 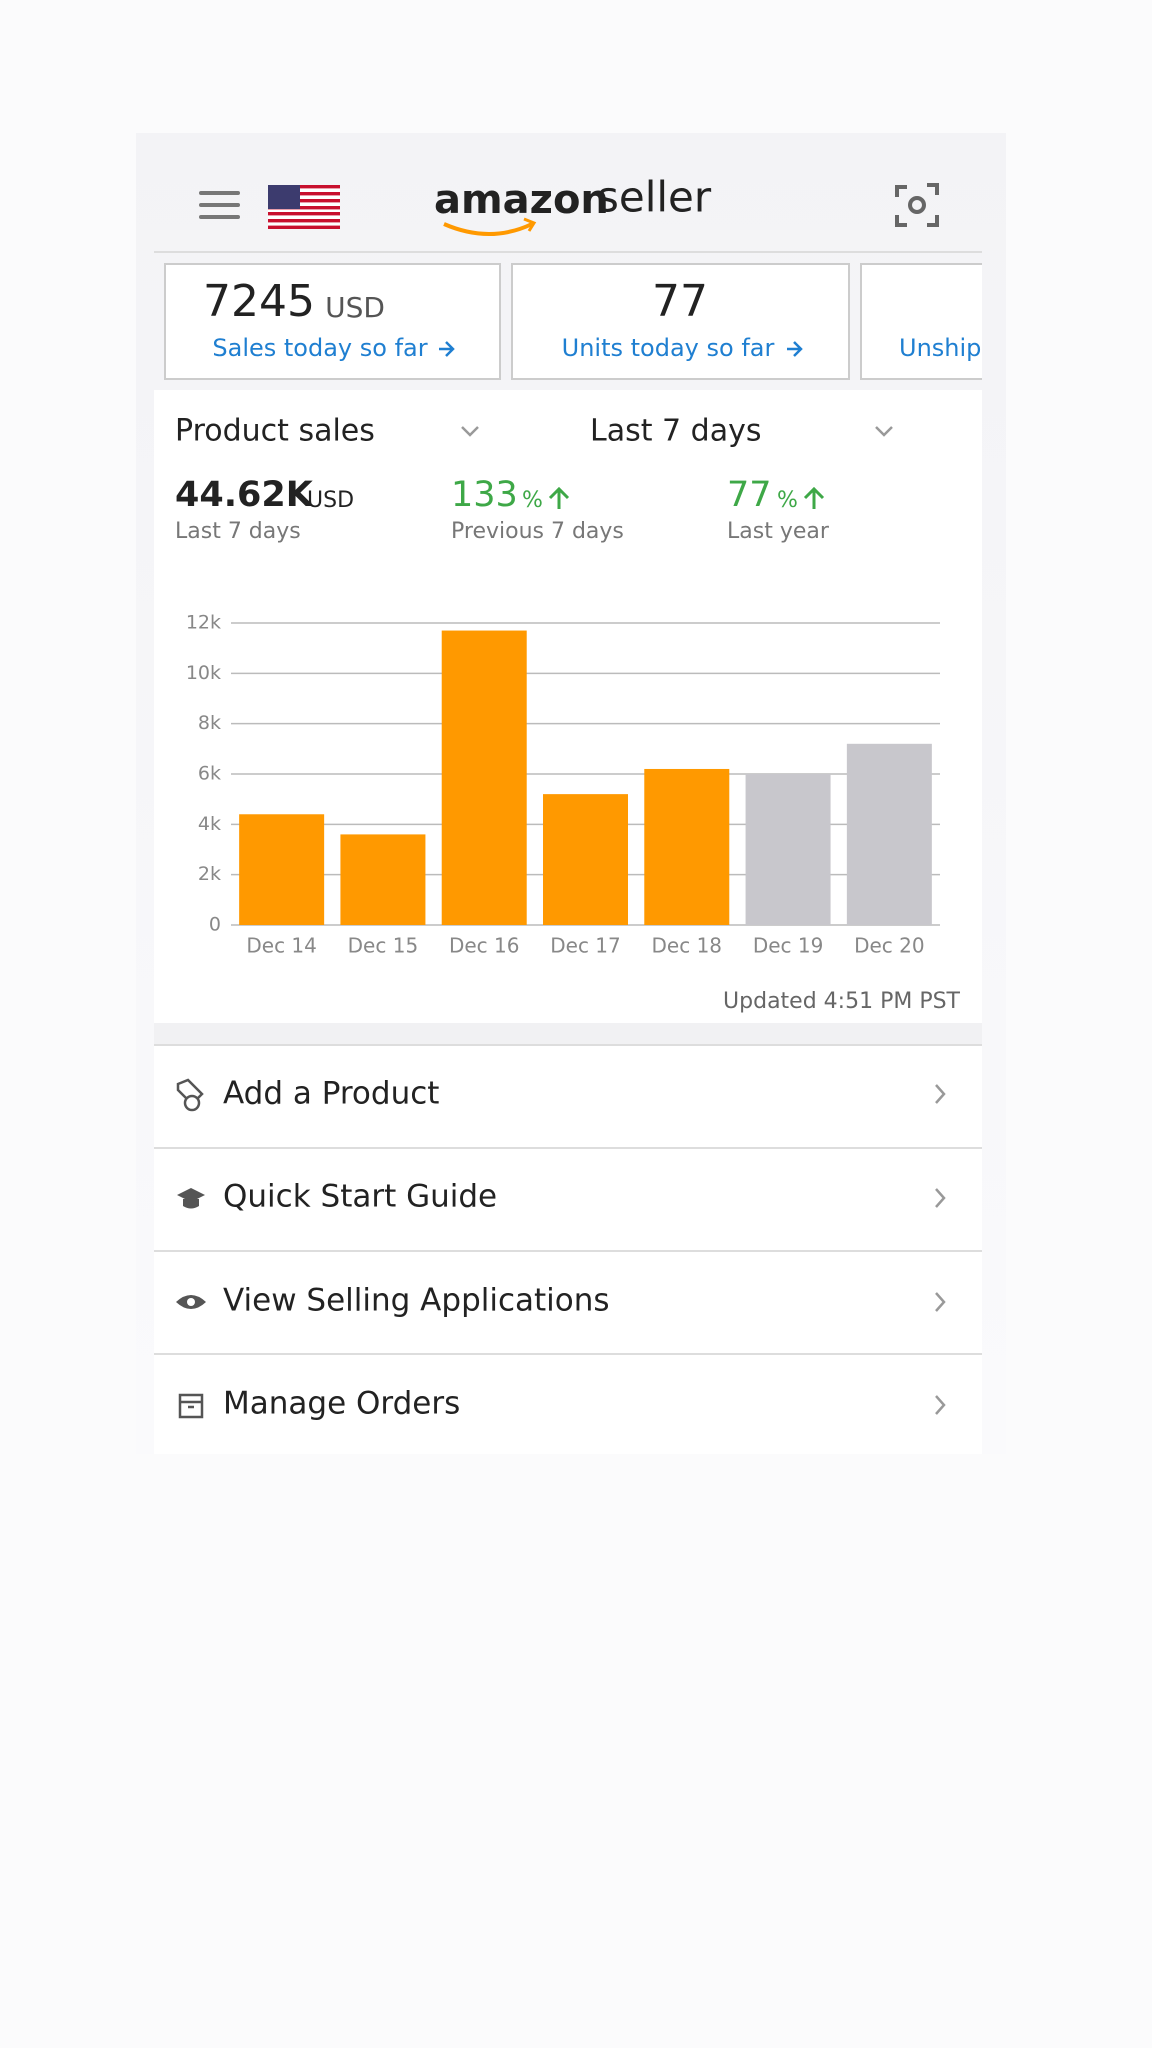 What do you see at coordinates (215, 925) in the screenshot?
I see `y-tick-label: 0` at bounding box center [215, 925].